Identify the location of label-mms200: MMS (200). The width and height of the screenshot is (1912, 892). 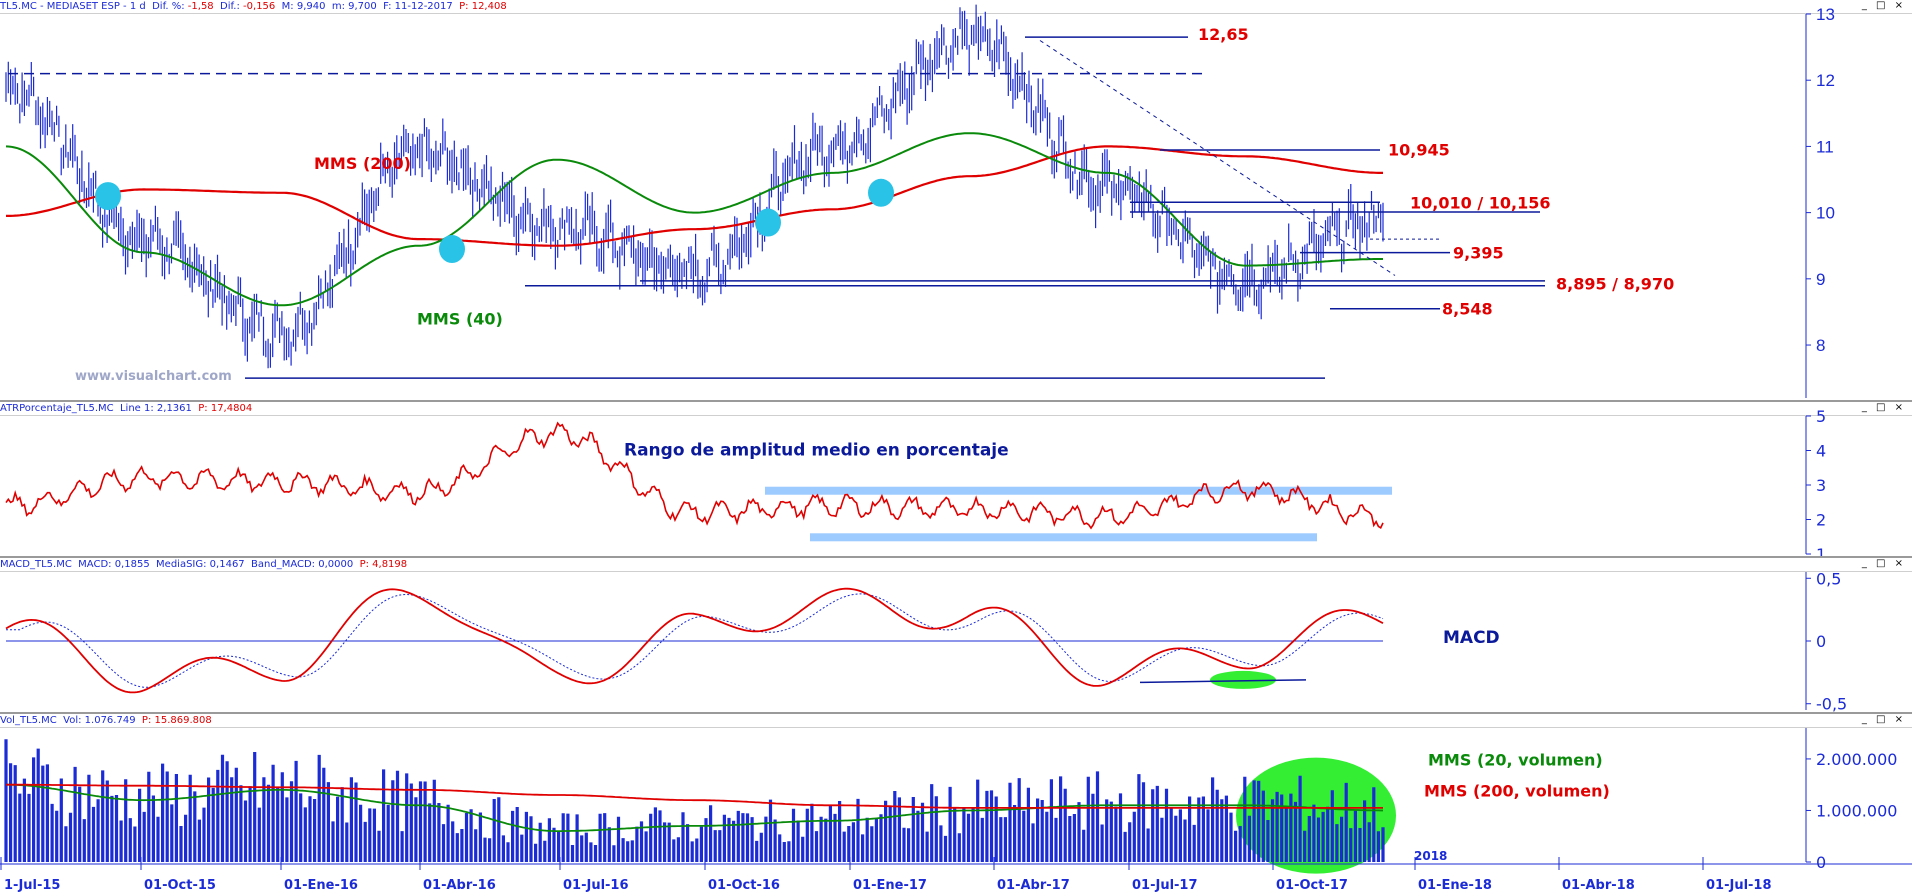
(362, 163).